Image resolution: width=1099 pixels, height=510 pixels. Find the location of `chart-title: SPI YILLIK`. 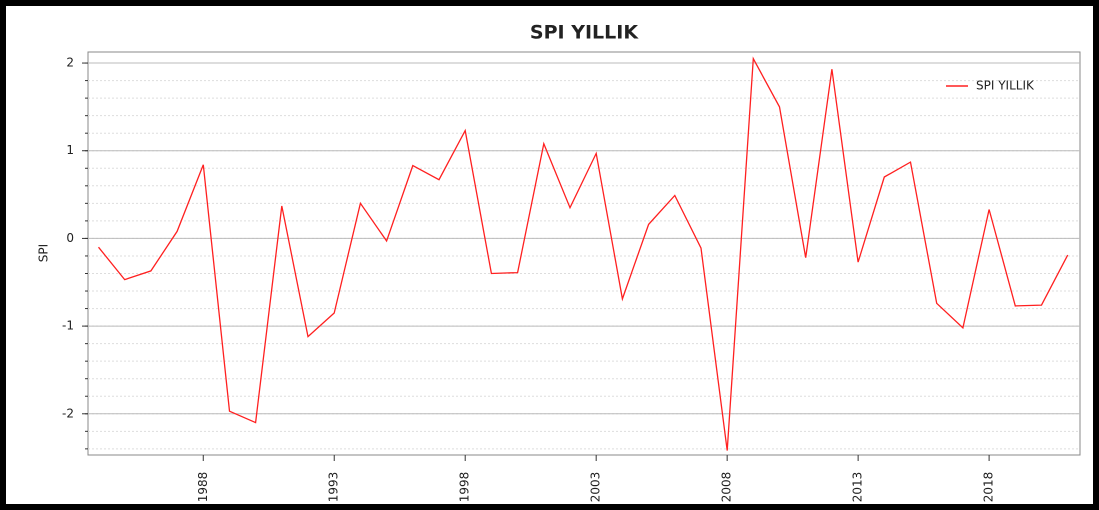

chart-title: SPI YILLIK is located at coordinates (584, 33).